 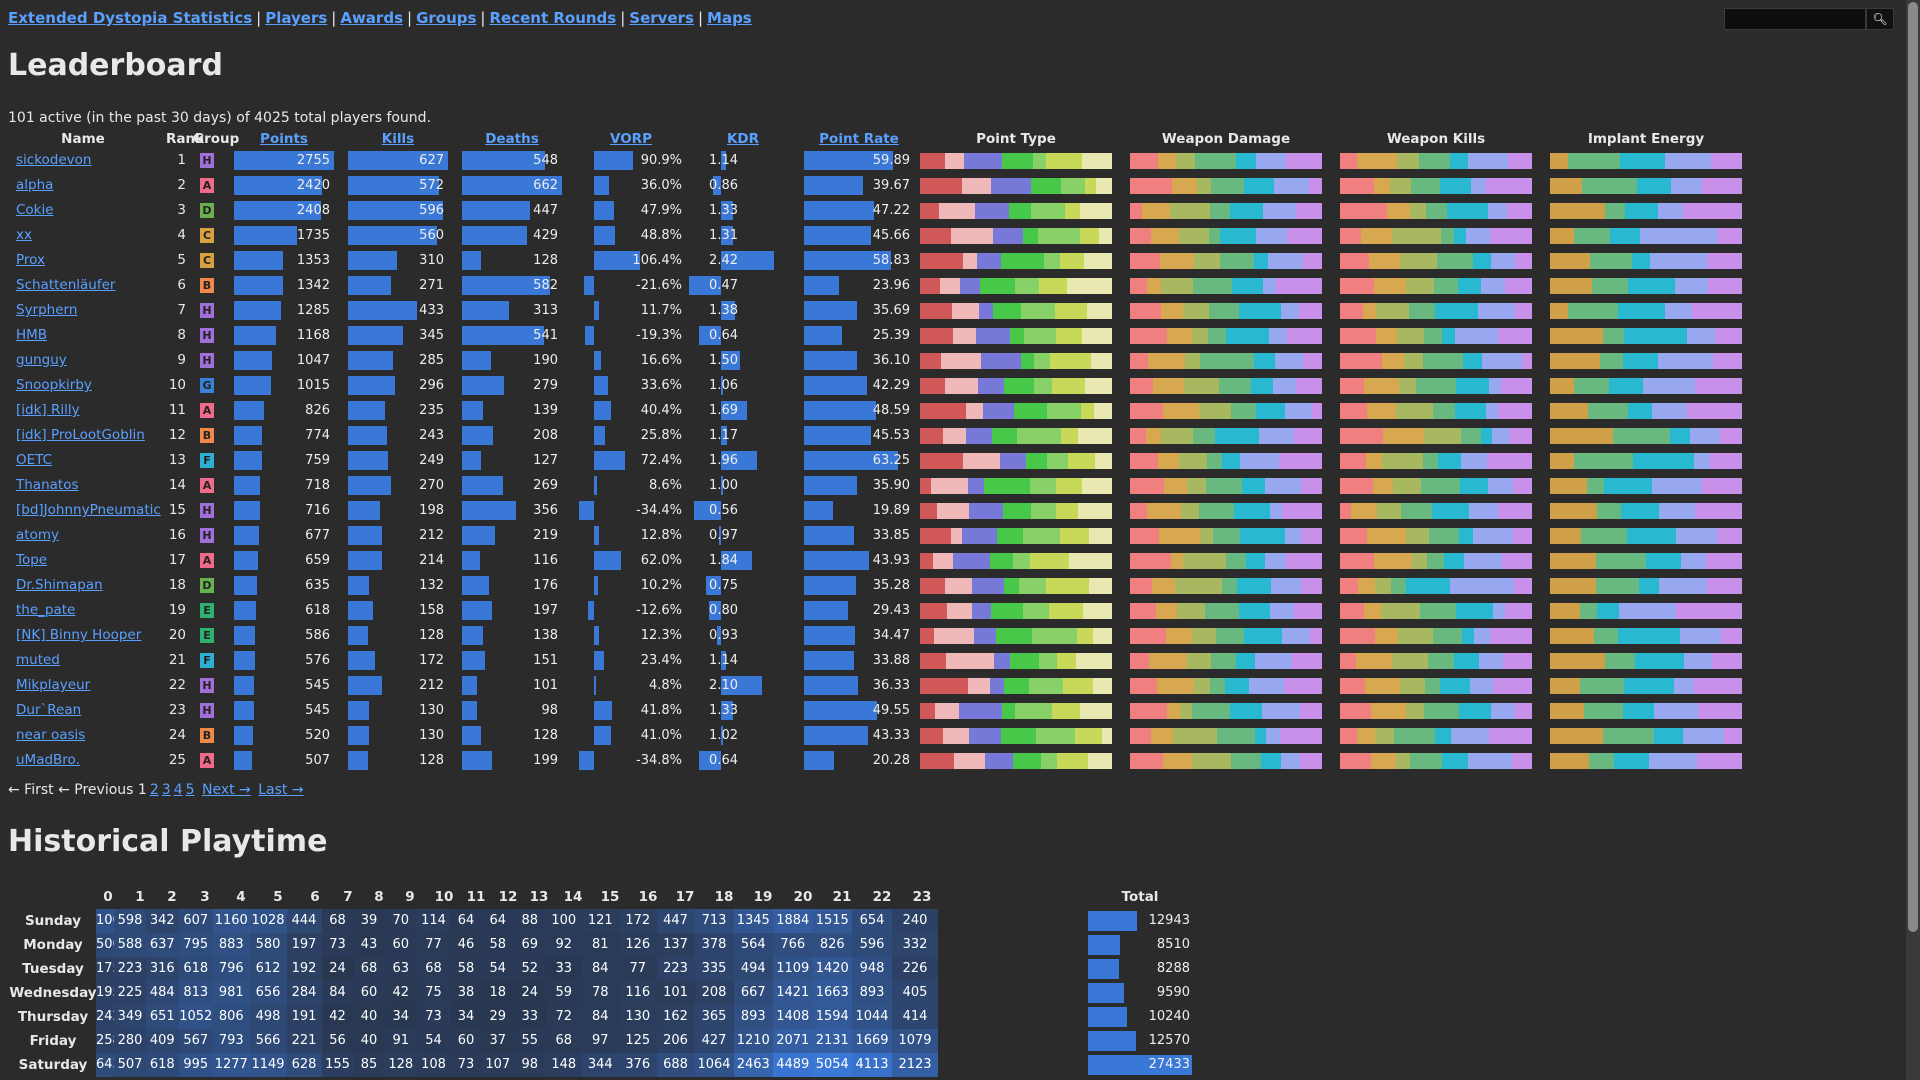 I want to click on playtime-cell: 981, so click(x=231, y=993).